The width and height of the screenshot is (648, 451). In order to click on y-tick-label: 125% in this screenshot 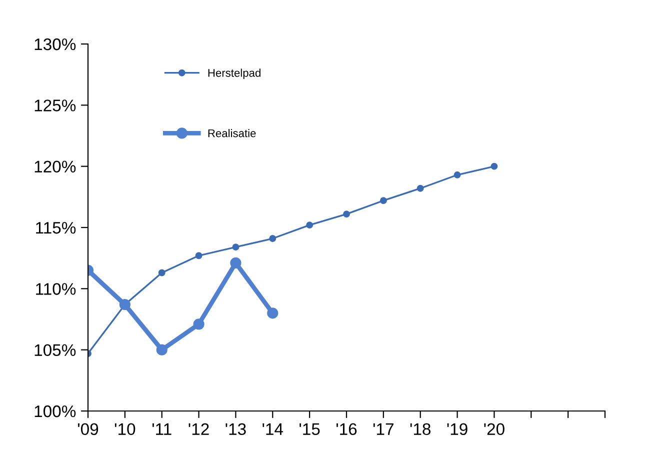, I will do `click(55, 106)`.